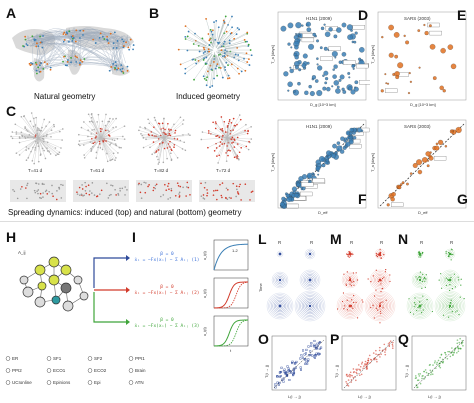 The height and width of the screenshot is (403, 474). Describe the element at coordinates (49, 382) in the screenshot. I see `legend-marker` at that location.